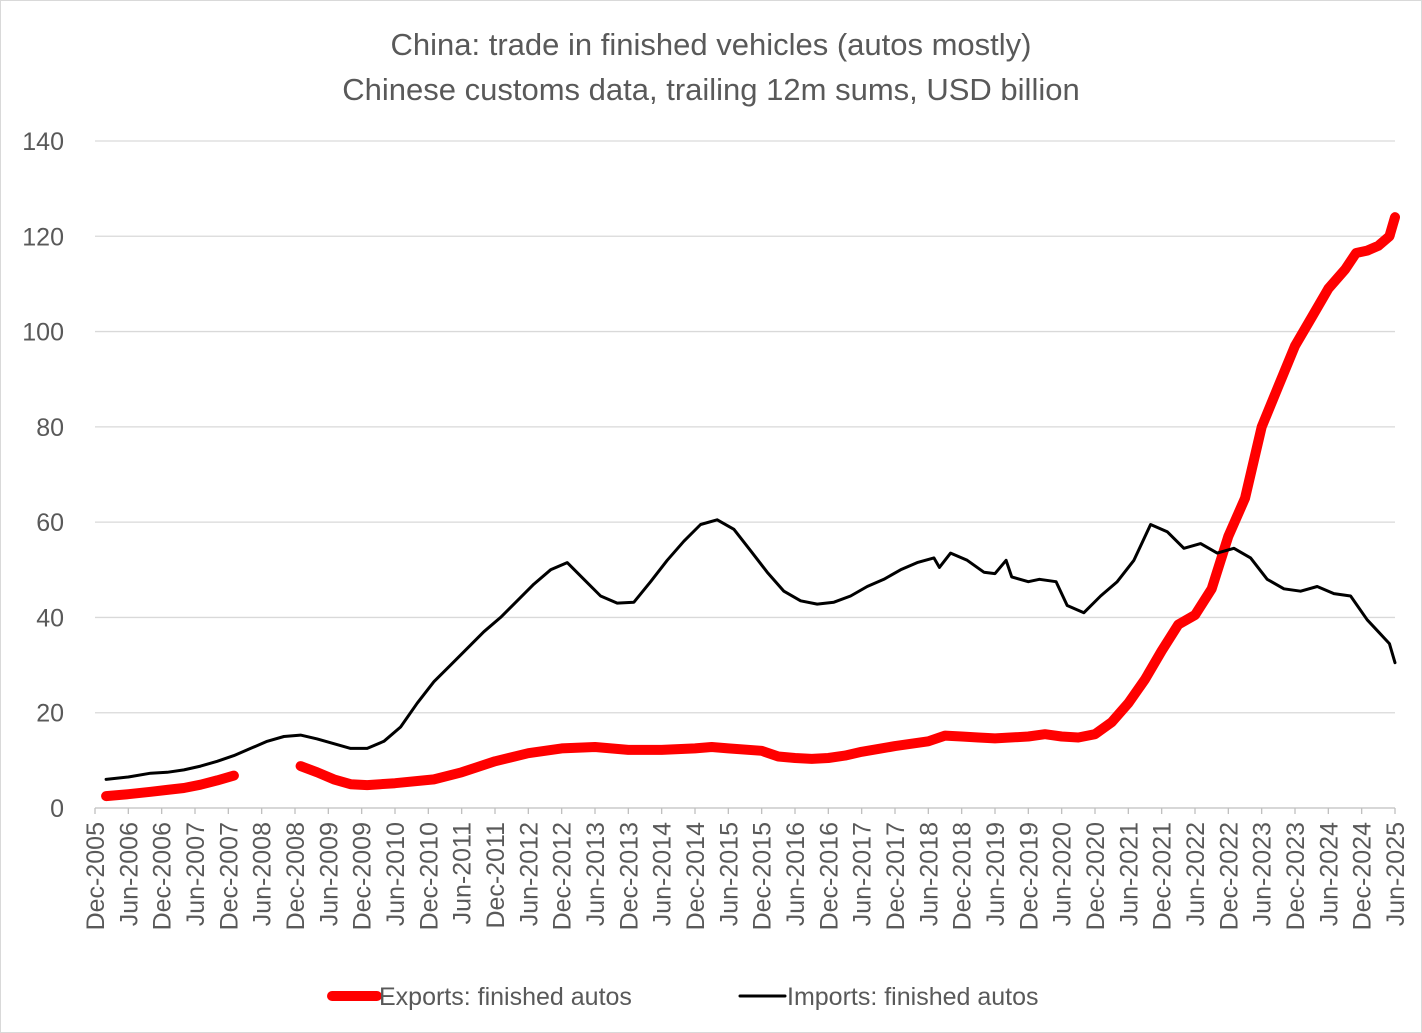 The width and height of the screenshot is (1422, 1033). Describe the element at coordinates (50, 618) in the screenshot. I see `y-tick-label: 40` at that location.